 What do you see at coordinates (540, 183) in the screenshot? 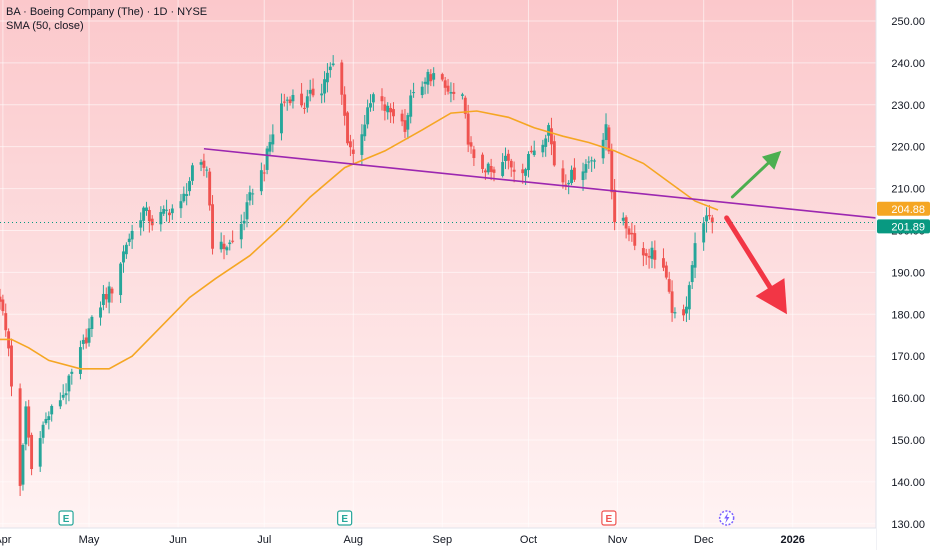
I see `trendline` at bounding box center [540, 183].